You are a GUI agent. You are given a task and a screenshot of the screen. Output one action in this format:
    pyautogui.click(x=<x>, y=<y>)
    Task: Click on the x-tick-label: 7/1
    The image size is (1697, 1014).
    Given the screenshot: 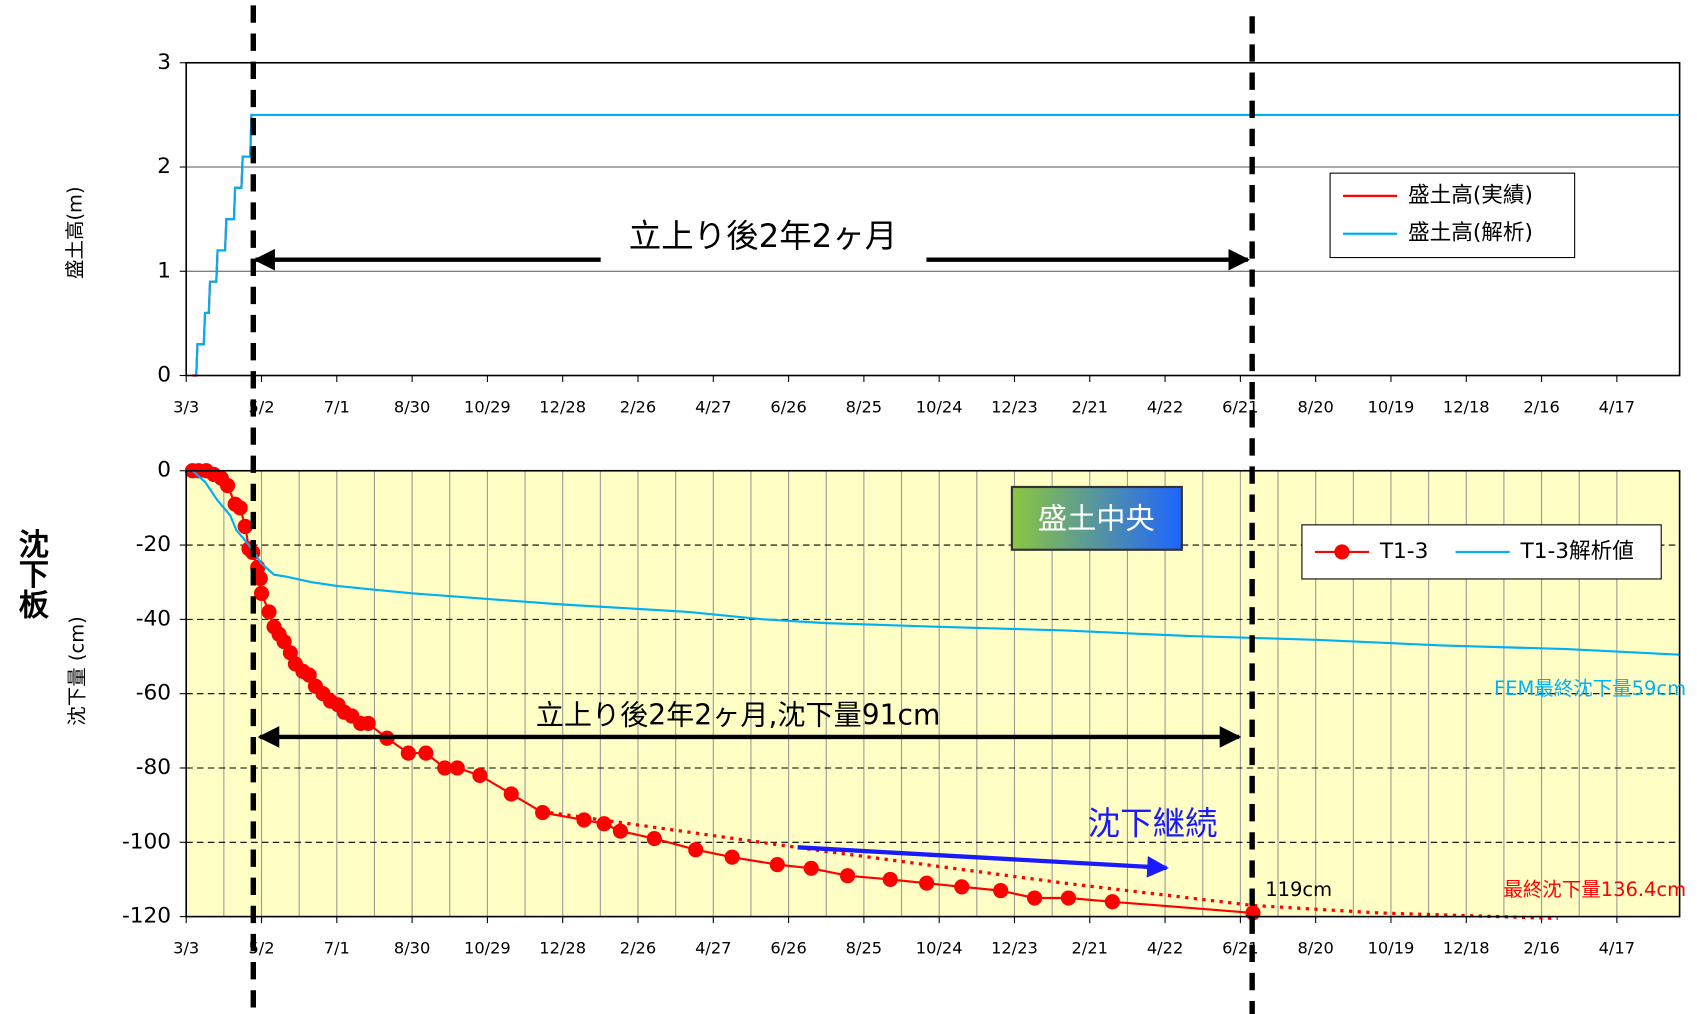 What is the action you would take?
    pyautogui.click(x=337, y=948)
    